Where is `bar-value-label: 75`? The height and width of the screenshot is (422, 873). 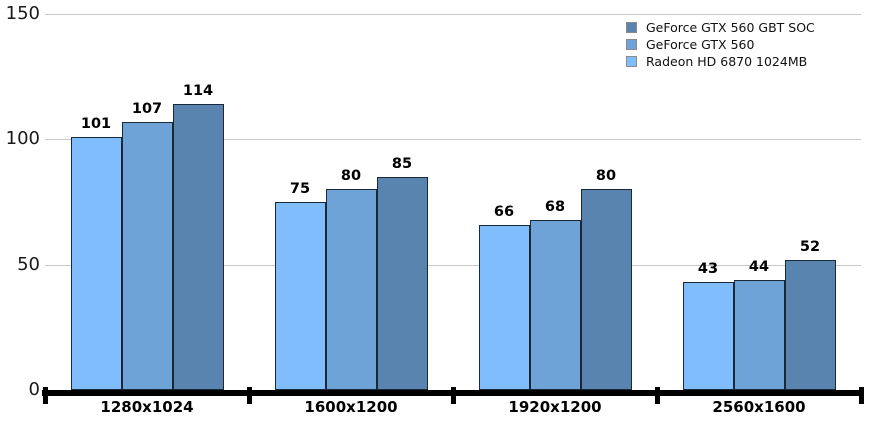 bar-value-label: 75 is located at coordinates (300, 189).